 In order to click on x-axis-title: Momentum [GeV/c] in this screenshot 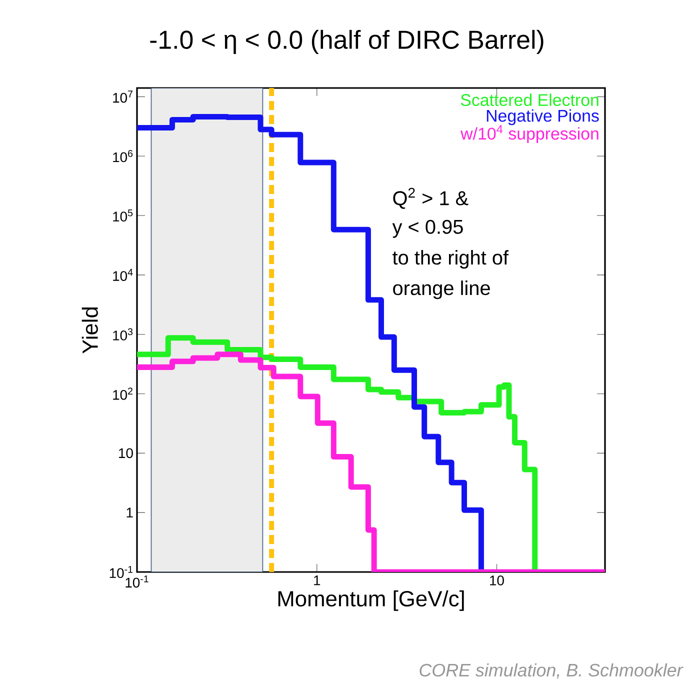, I will do `click(371, 600)`.